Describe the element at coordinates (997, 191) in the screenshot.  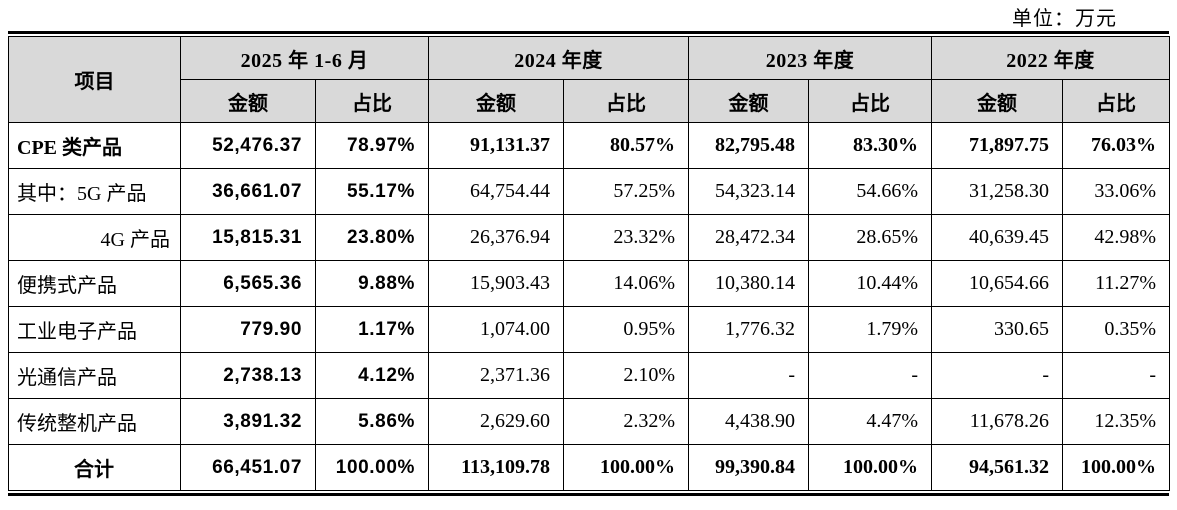
I see `amount-cell-2022: 31,258.30` at that location.